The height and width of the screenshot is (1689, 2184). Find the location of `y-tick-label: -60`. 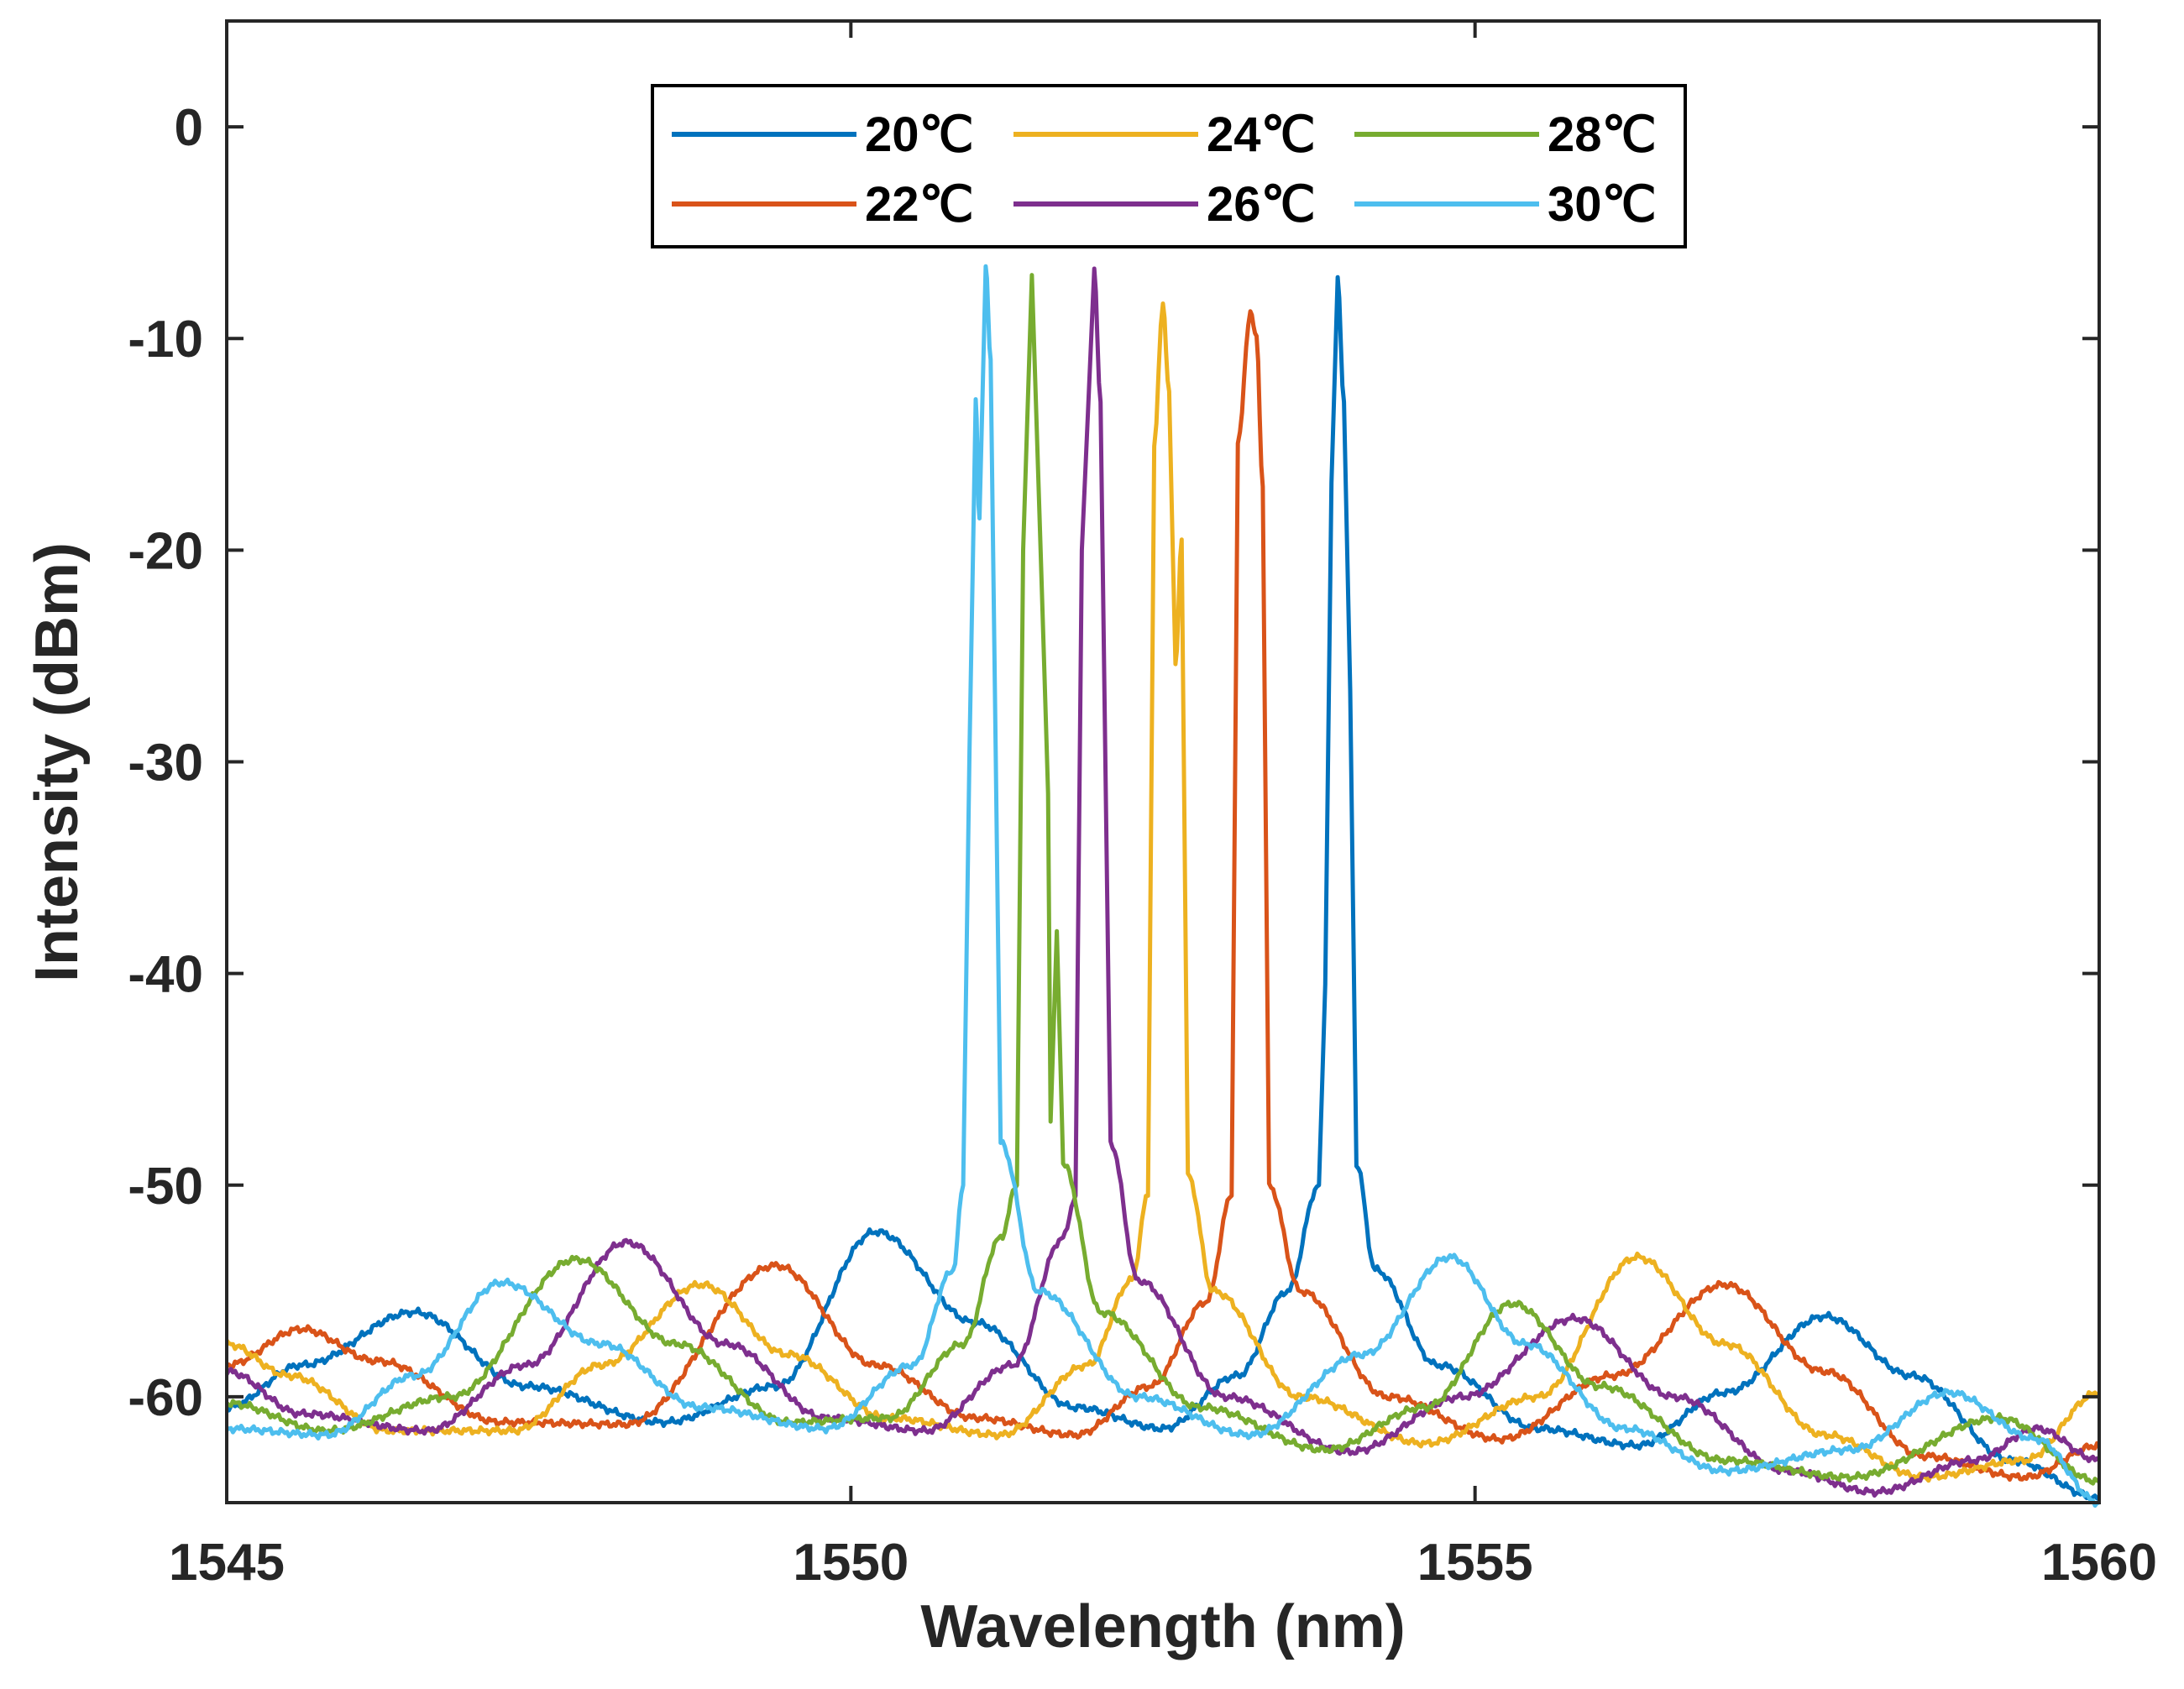

y-tick-label: -60 is located at coordinates (165, 1398).